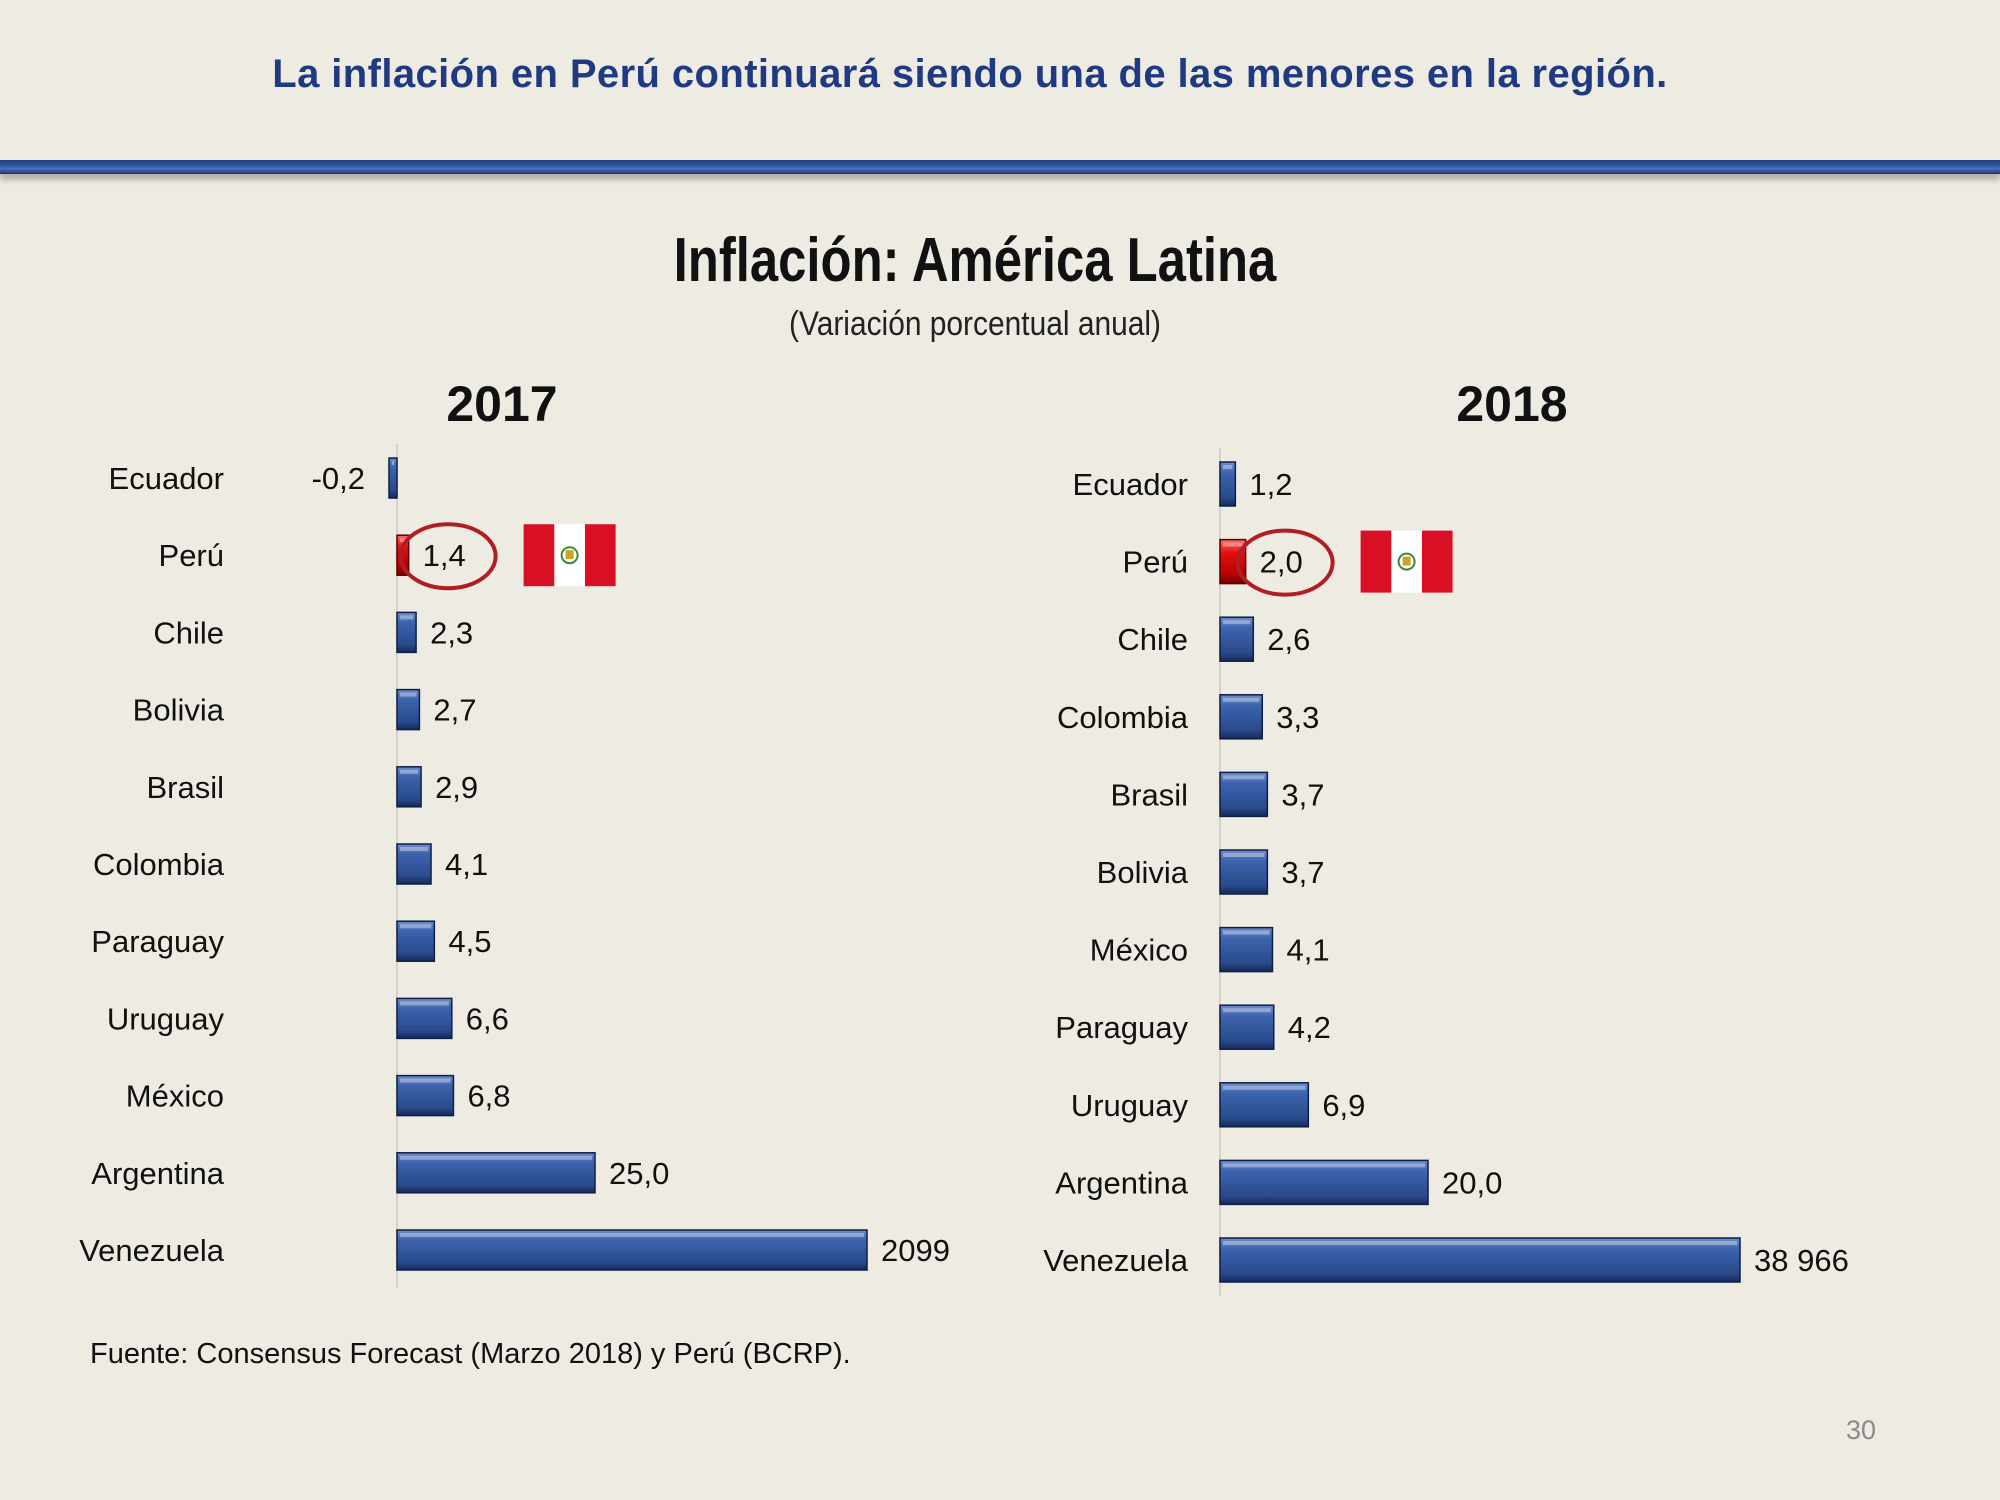  What do you see at coordinates (915, 1250) in the screenshot?
I see `value-label-venezuela: 2099` at bounding box center [915, 1250].